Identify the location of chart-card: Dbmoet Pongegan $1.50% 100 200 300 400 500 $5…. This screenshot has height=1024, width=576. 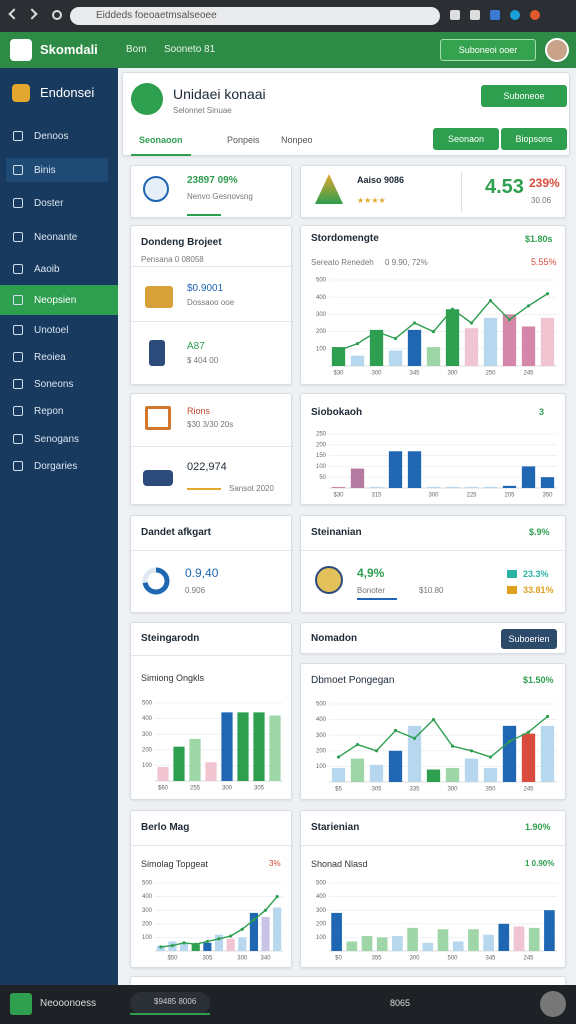
(433, 731).